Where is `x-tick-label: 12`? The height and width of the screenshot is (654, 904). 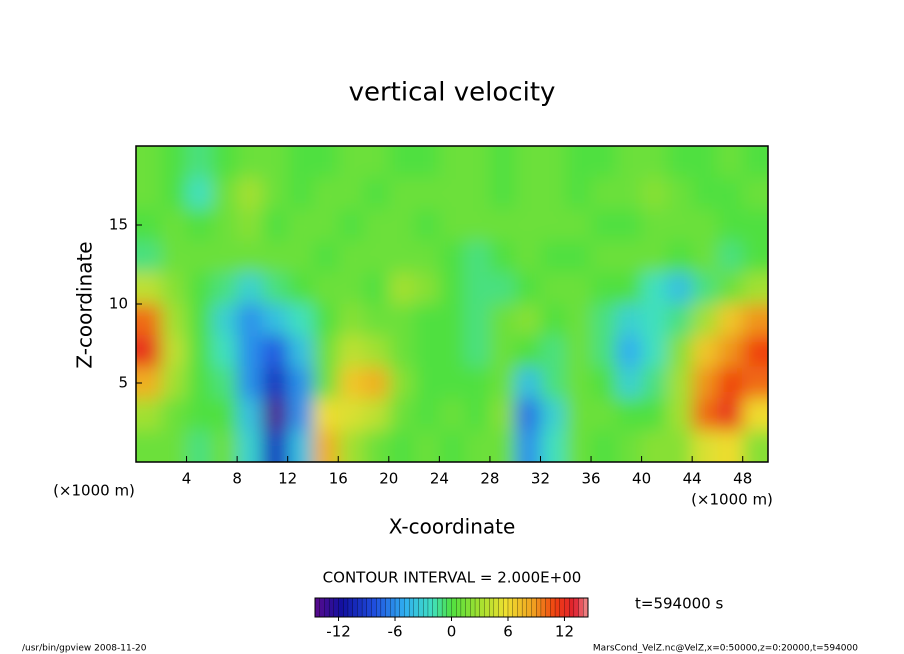 x-tick-label: 12 is located at coordinates (287, 479).